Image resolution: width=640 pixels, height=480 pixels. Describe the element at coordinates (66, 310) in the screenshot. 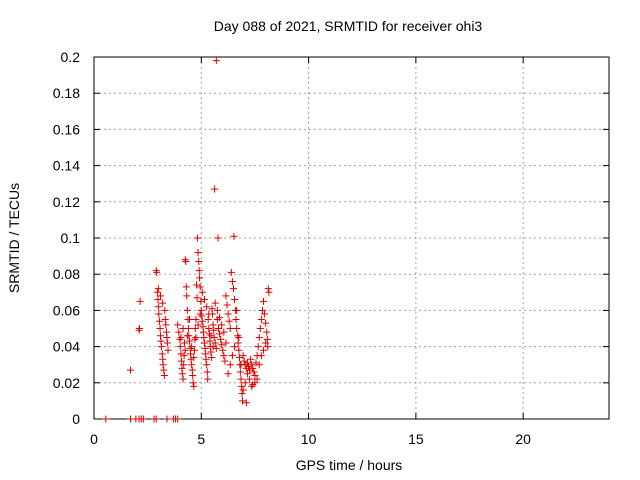

I see `y-tick-label: 0.06` at that location.